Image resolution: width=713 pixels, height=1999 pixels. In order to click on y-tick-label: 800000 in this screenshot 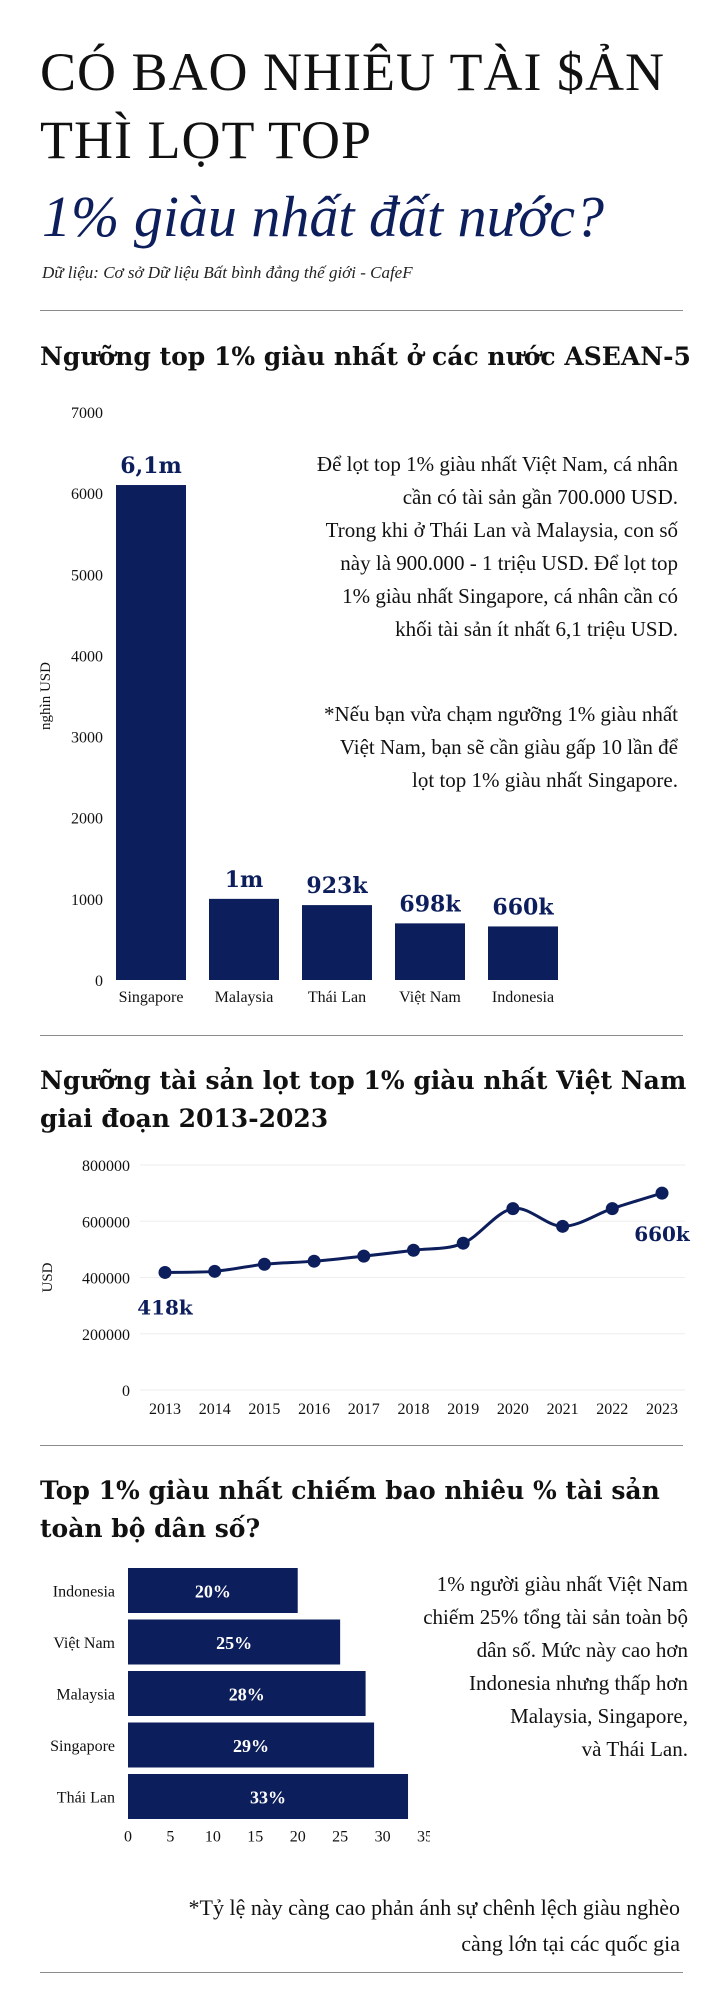, I will do `click(106, 1166)`.